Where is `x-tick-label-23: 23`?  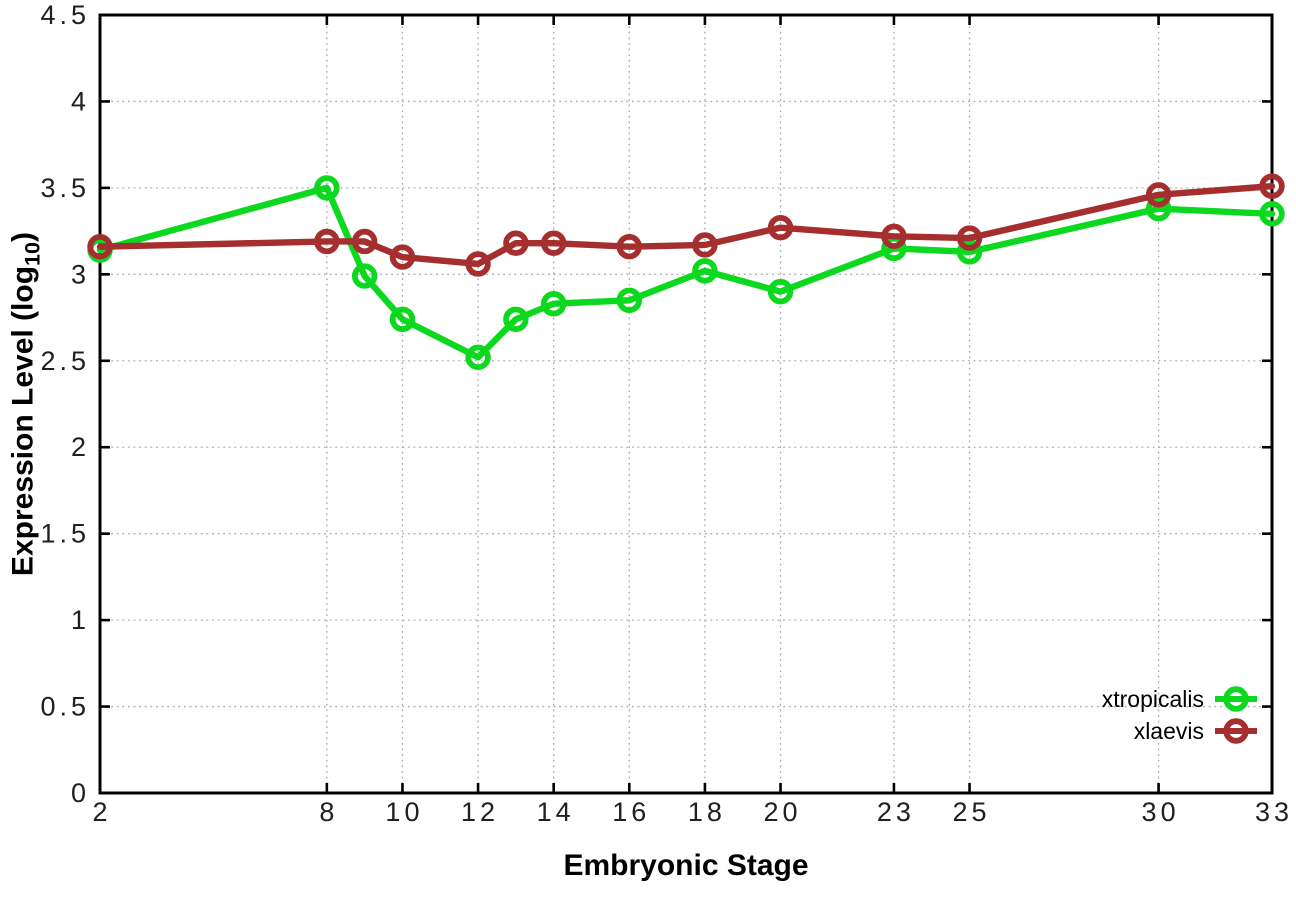 x-tick-label-23: 23 is located at coordinates (896, 812).